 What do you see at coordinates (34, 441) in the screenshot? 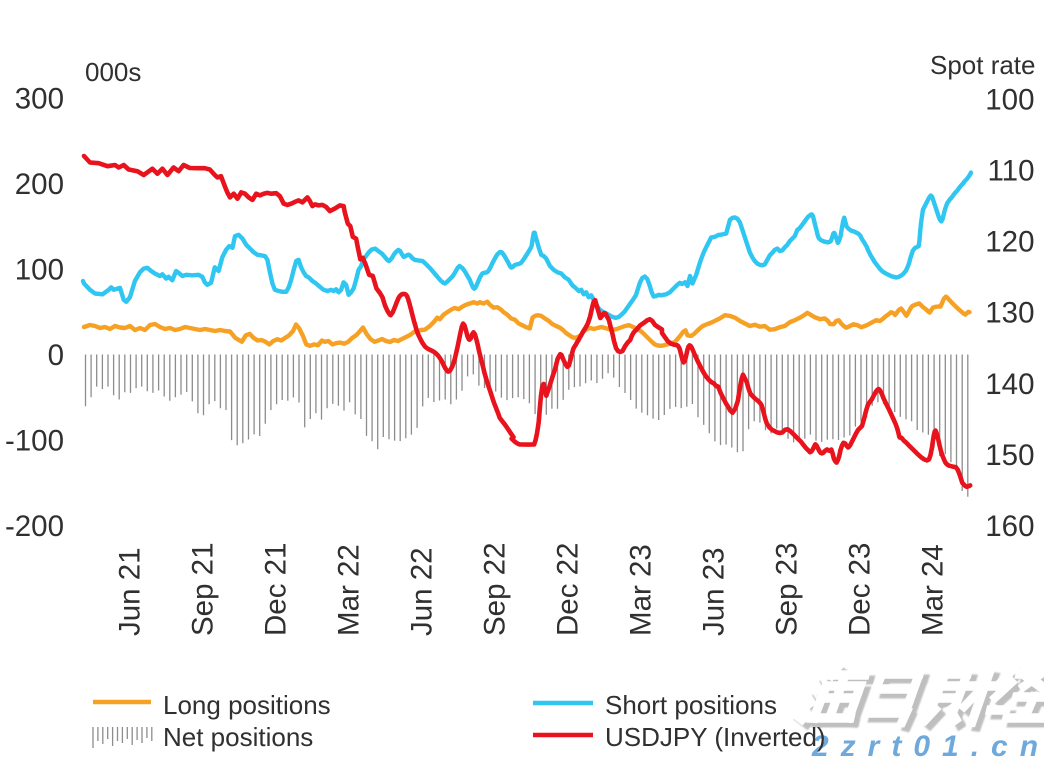
I see `svg-text: -100` at bounding box center [34, 441].